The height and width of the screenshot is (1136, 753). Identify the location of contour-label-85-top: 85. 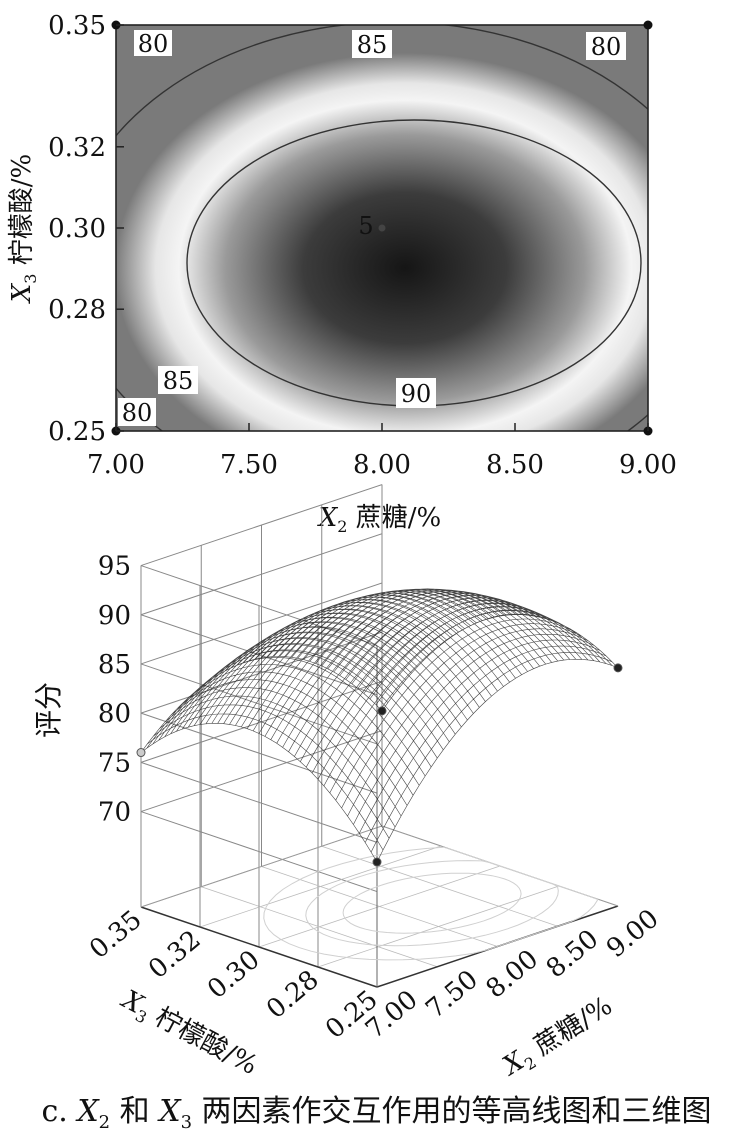
(372, 44).